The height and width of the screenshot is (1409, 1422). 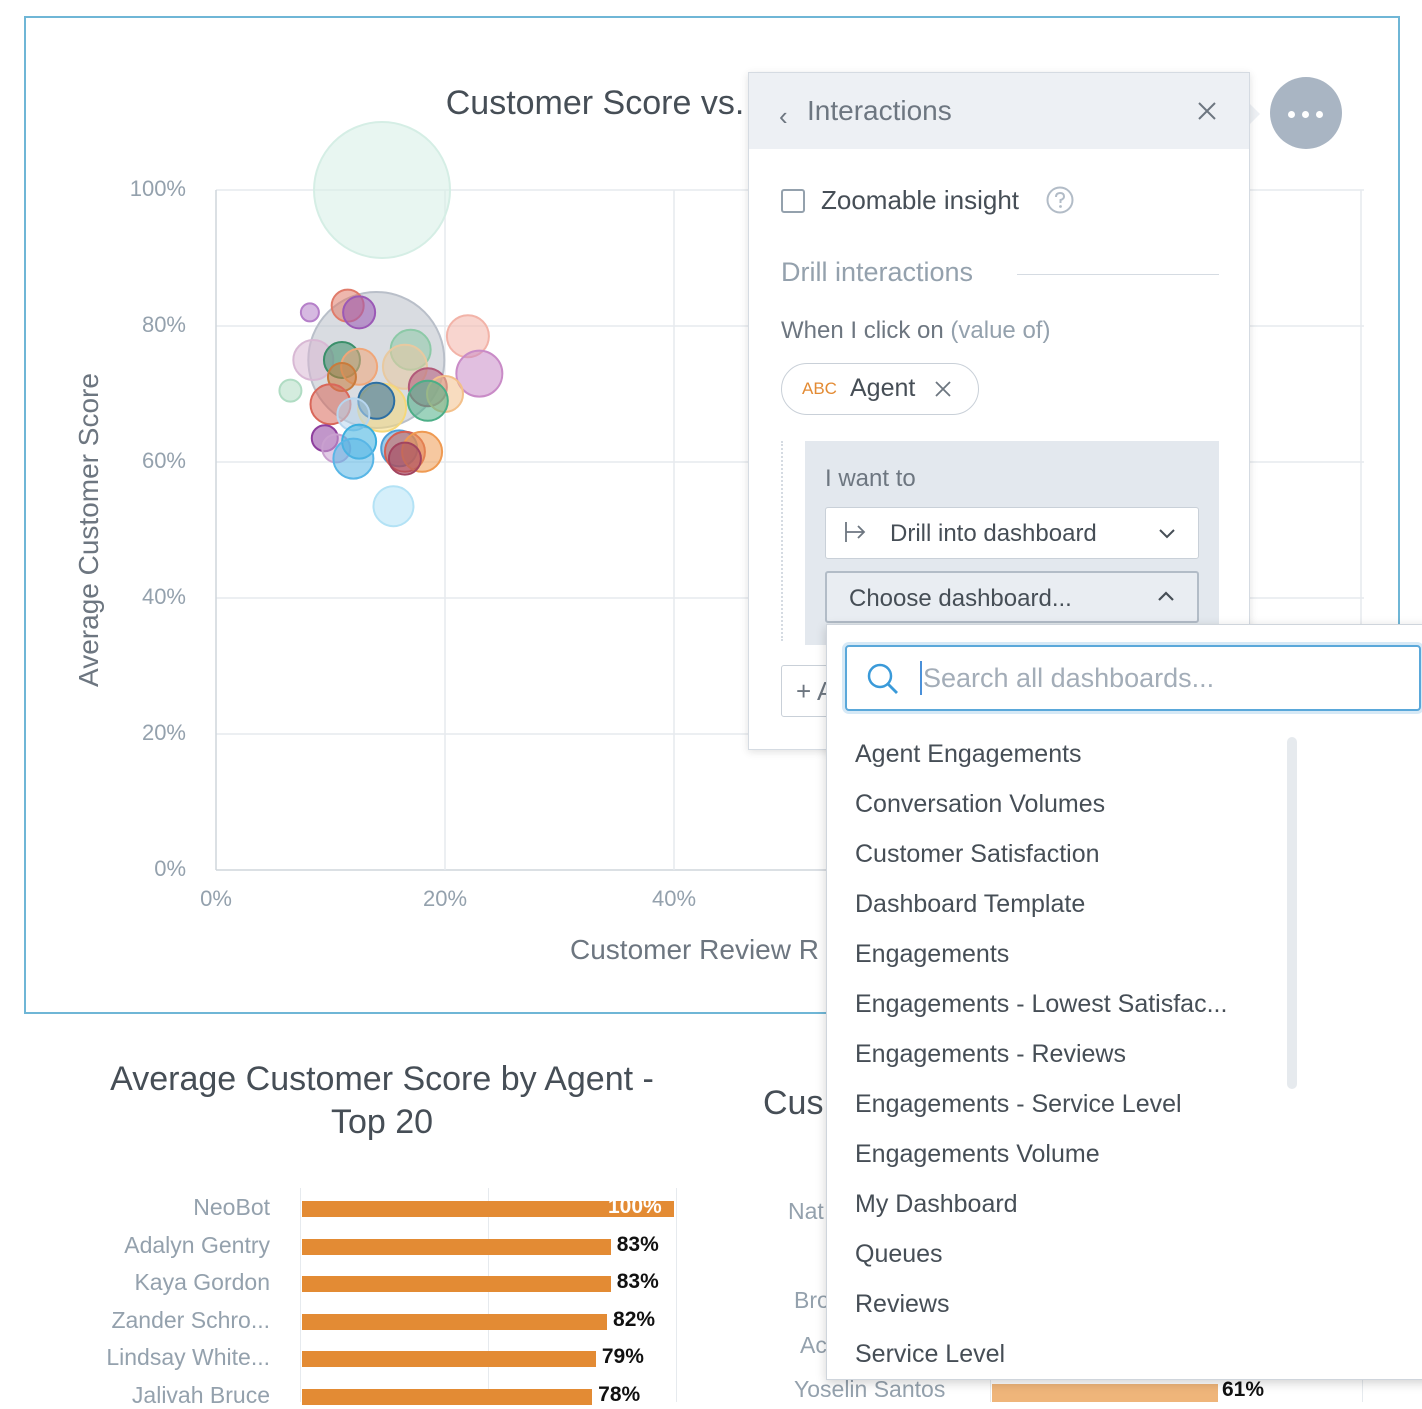 What do you see at coordinates (694, 949) in the screenshot?
I see `x-axis-title: Customer Review R` at bounding box center [694, 949].